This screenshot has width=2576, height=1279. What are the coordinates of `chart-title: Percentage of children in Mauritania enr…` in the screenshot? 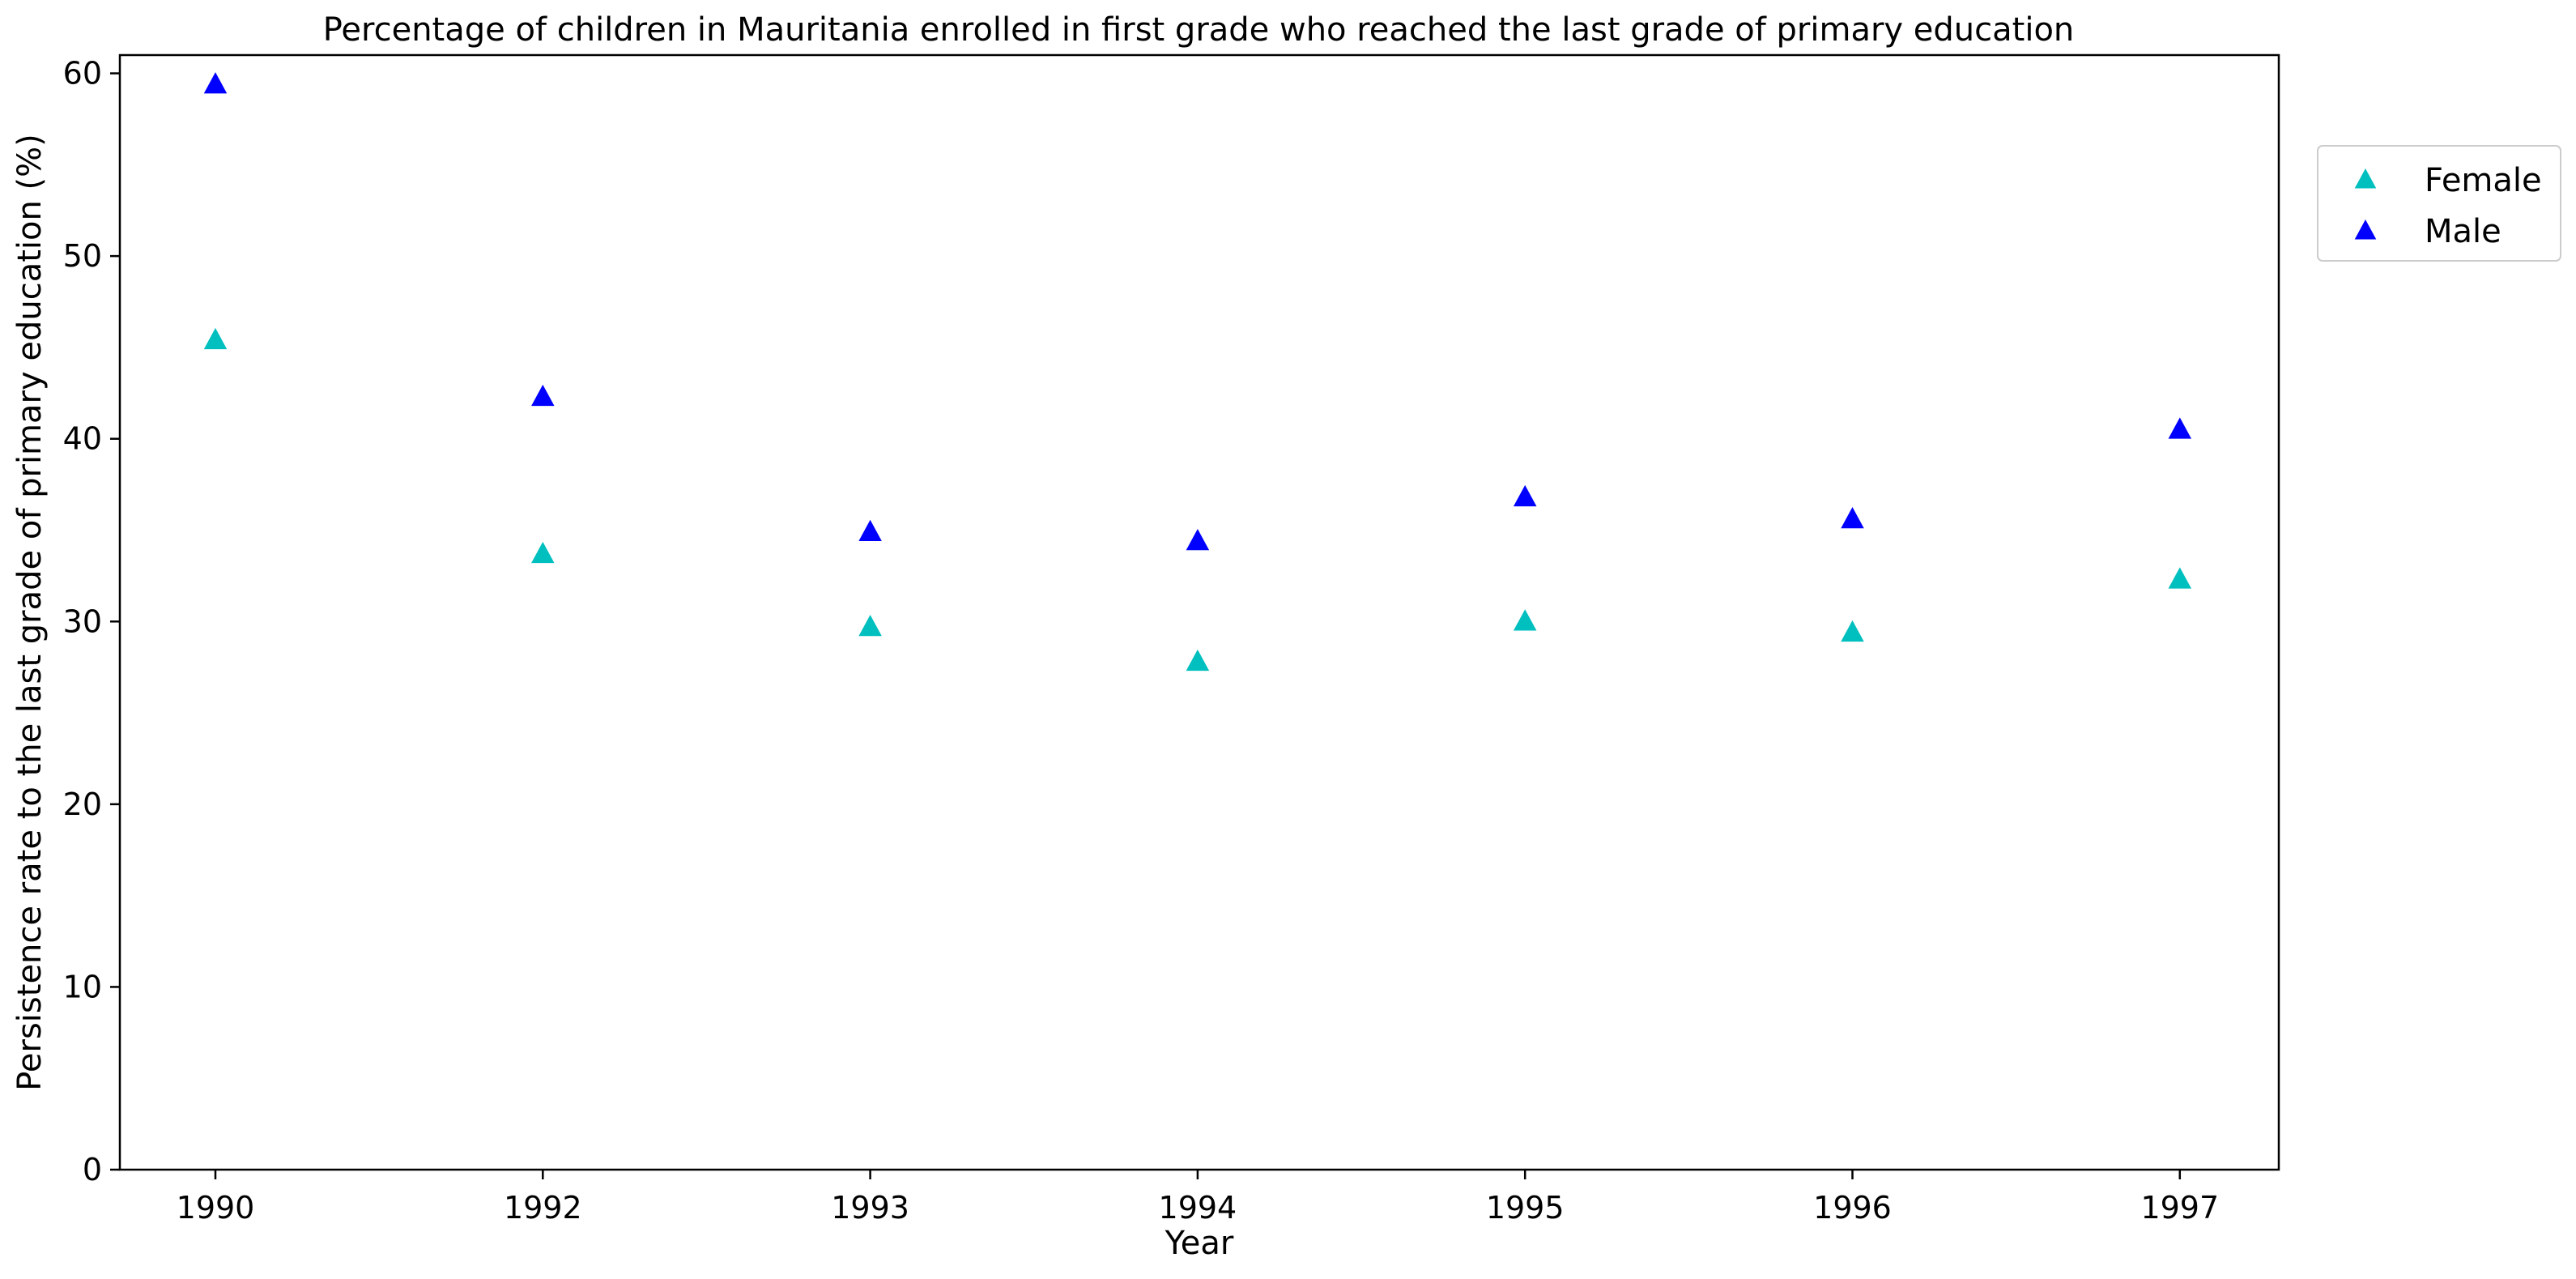 It's located at (1199, 30).